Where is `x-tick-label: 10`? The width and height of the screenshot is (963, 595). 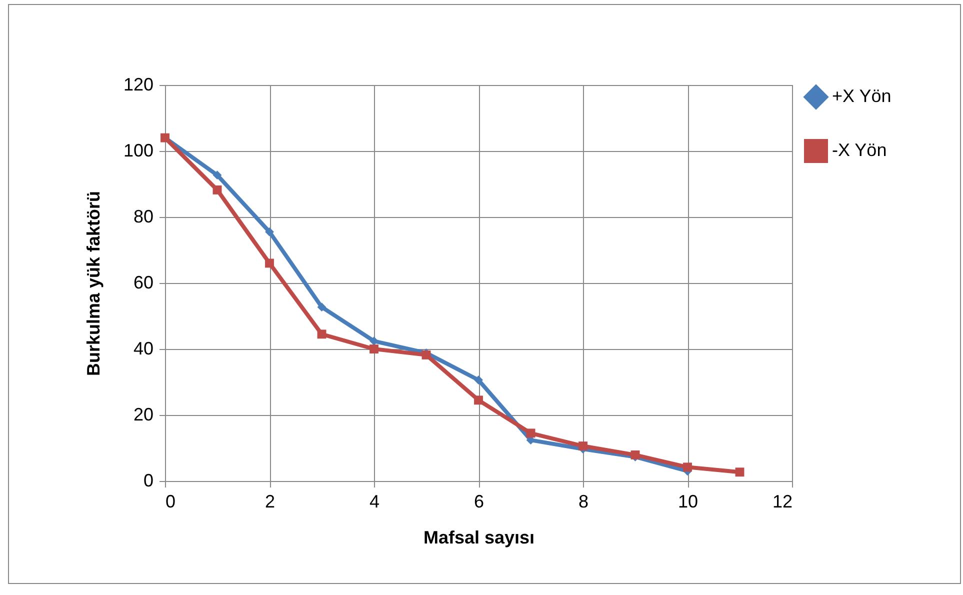 x-tick-label: 10 is located at coordinates (688, 502).